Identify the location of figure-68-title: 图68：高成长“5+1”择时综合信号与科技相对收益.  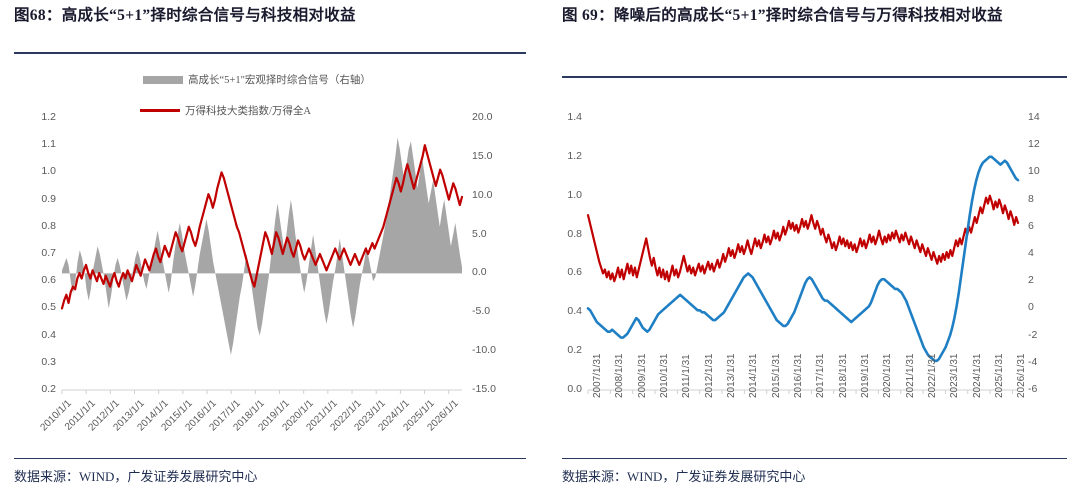
(185, 15).